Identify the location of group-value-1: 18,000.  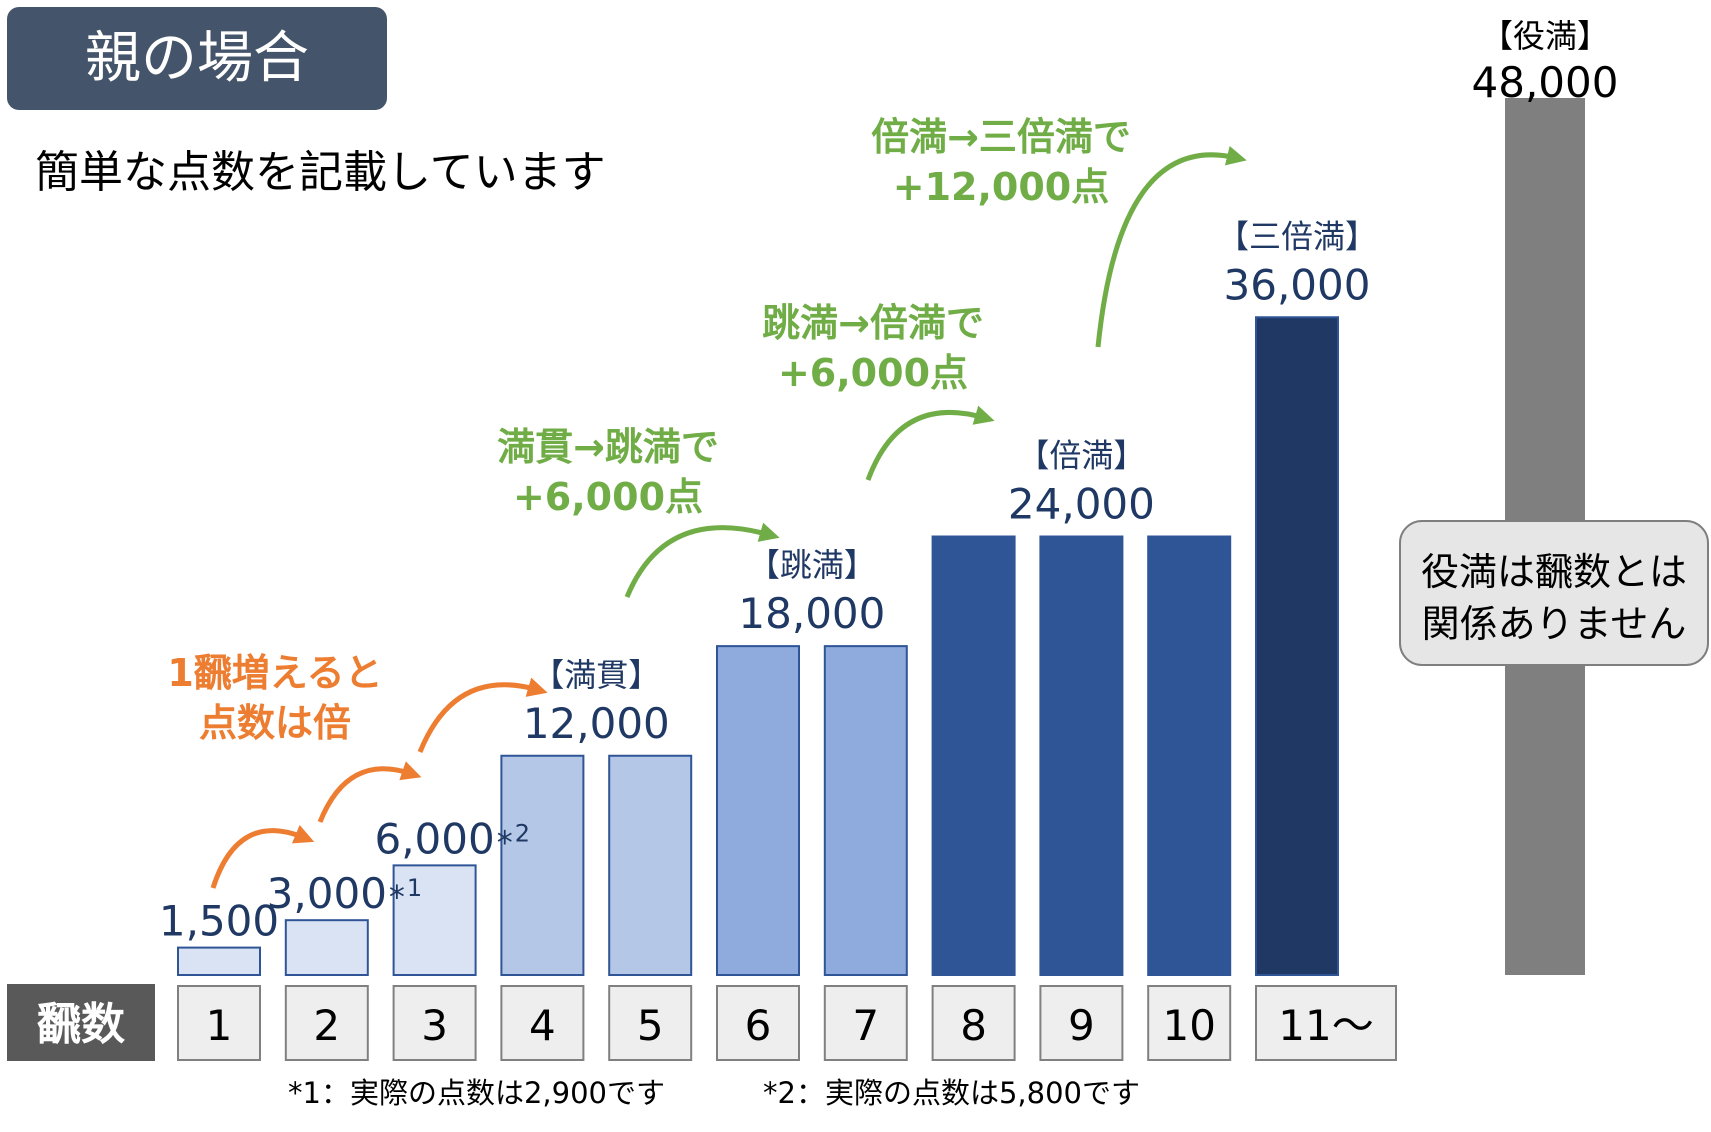
(811, 613).